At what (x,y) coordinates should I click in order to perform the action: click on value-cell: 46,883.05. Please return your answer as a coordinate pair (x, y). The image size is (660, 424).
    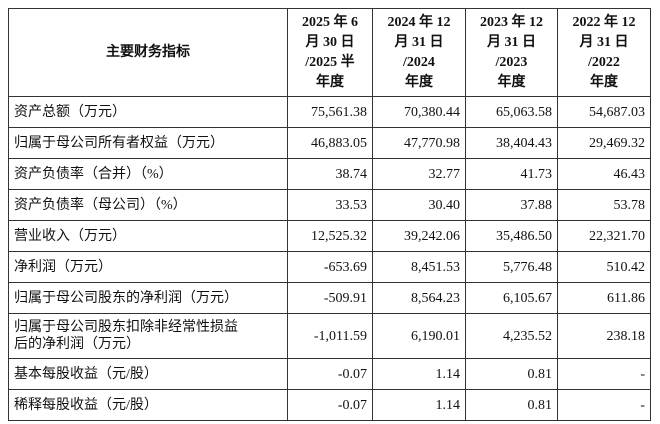
    Looking at the image, I should click on (330, 143).